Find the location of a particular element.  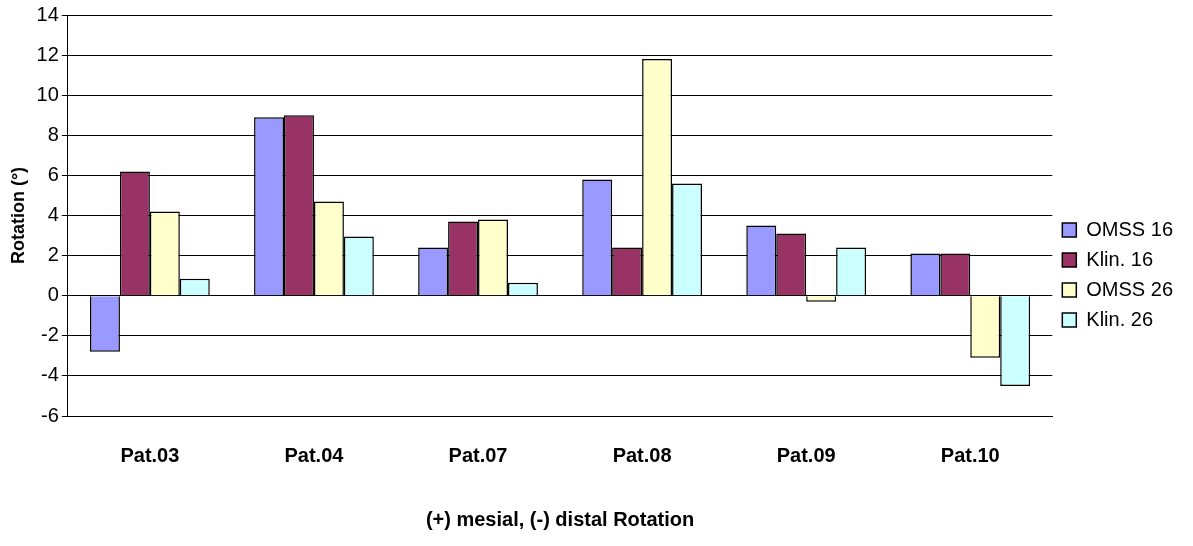

legend-label: Klin. 16 is located at coordinates (1120, 258).